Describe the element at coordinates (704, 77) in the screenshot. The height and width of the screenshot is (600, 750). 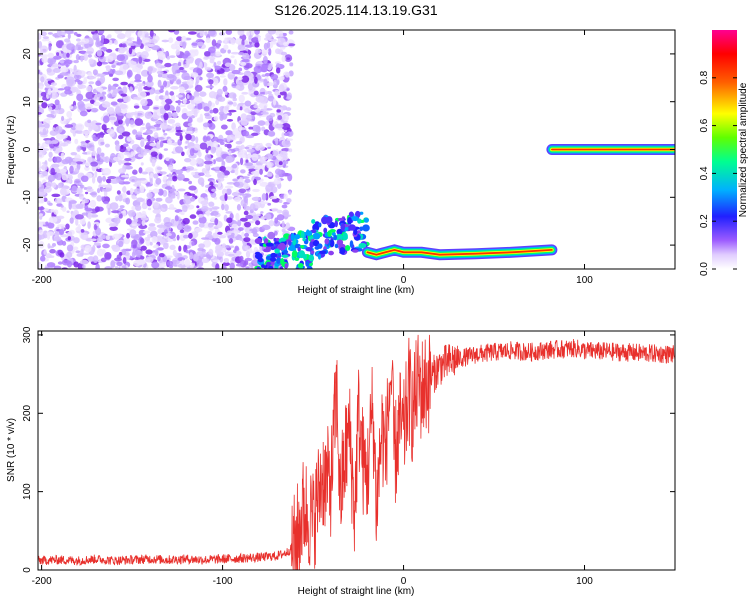
I see `colorbar-tick-label: 0.8` at that location.